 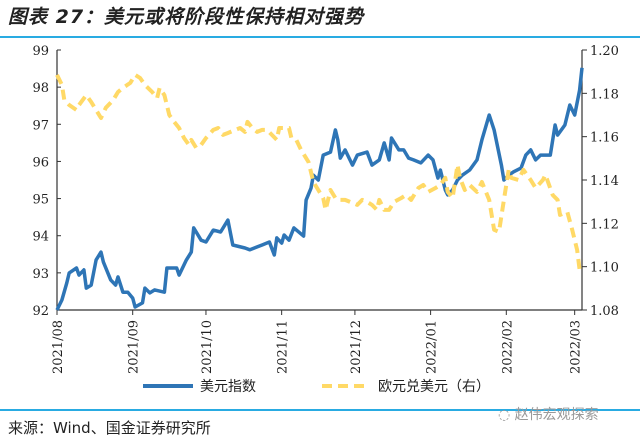 I want to click on right-tick-label: 1.18, so click(x=604, y=94).